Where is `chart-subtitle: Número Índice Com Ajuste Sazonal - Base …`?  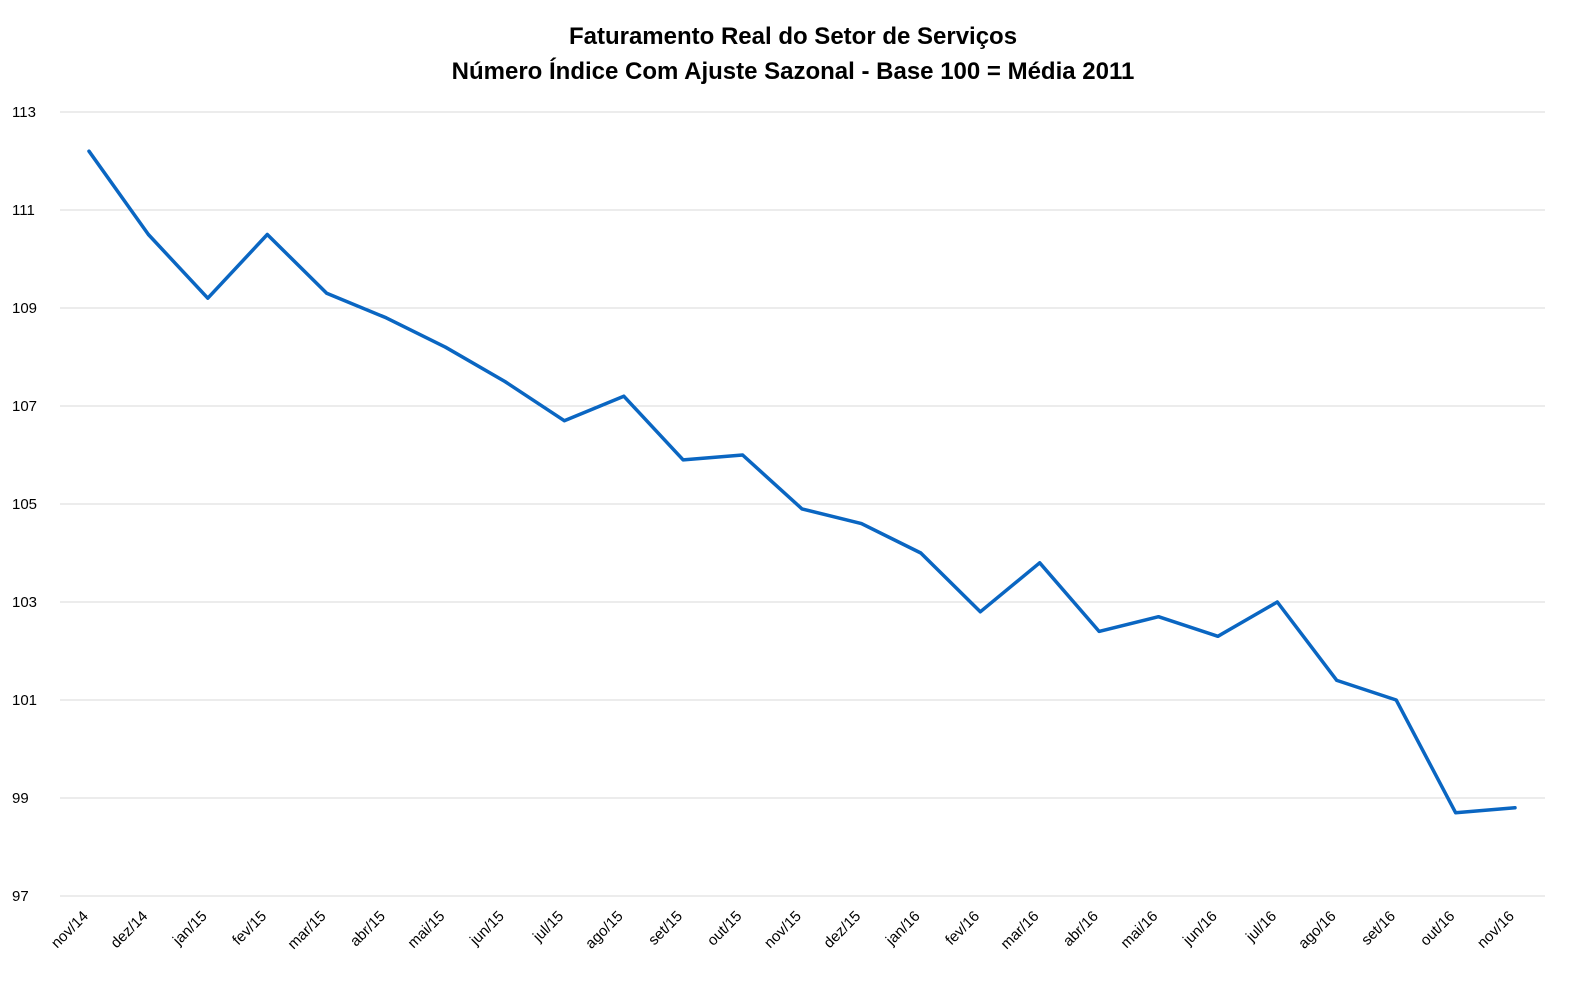 chart-subtitle: Número Índice Com Ajuste Sazonal - Base … is located at coordinates (793, 71).